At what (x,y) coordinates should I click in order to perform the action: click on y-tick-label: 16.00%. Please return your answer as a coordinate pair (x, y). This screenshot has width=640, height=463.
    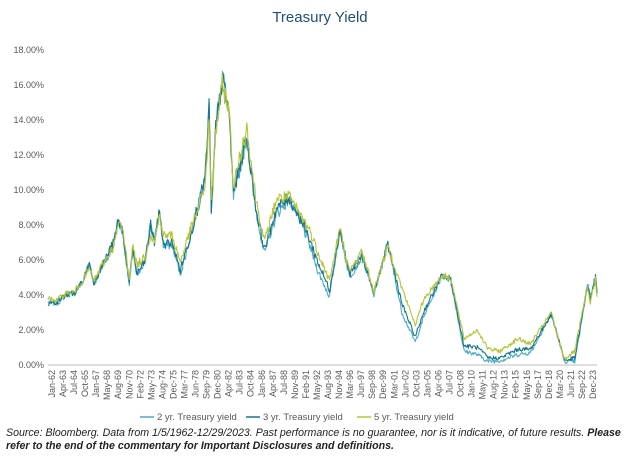
    Looking at the image, I should click on (28, 85).